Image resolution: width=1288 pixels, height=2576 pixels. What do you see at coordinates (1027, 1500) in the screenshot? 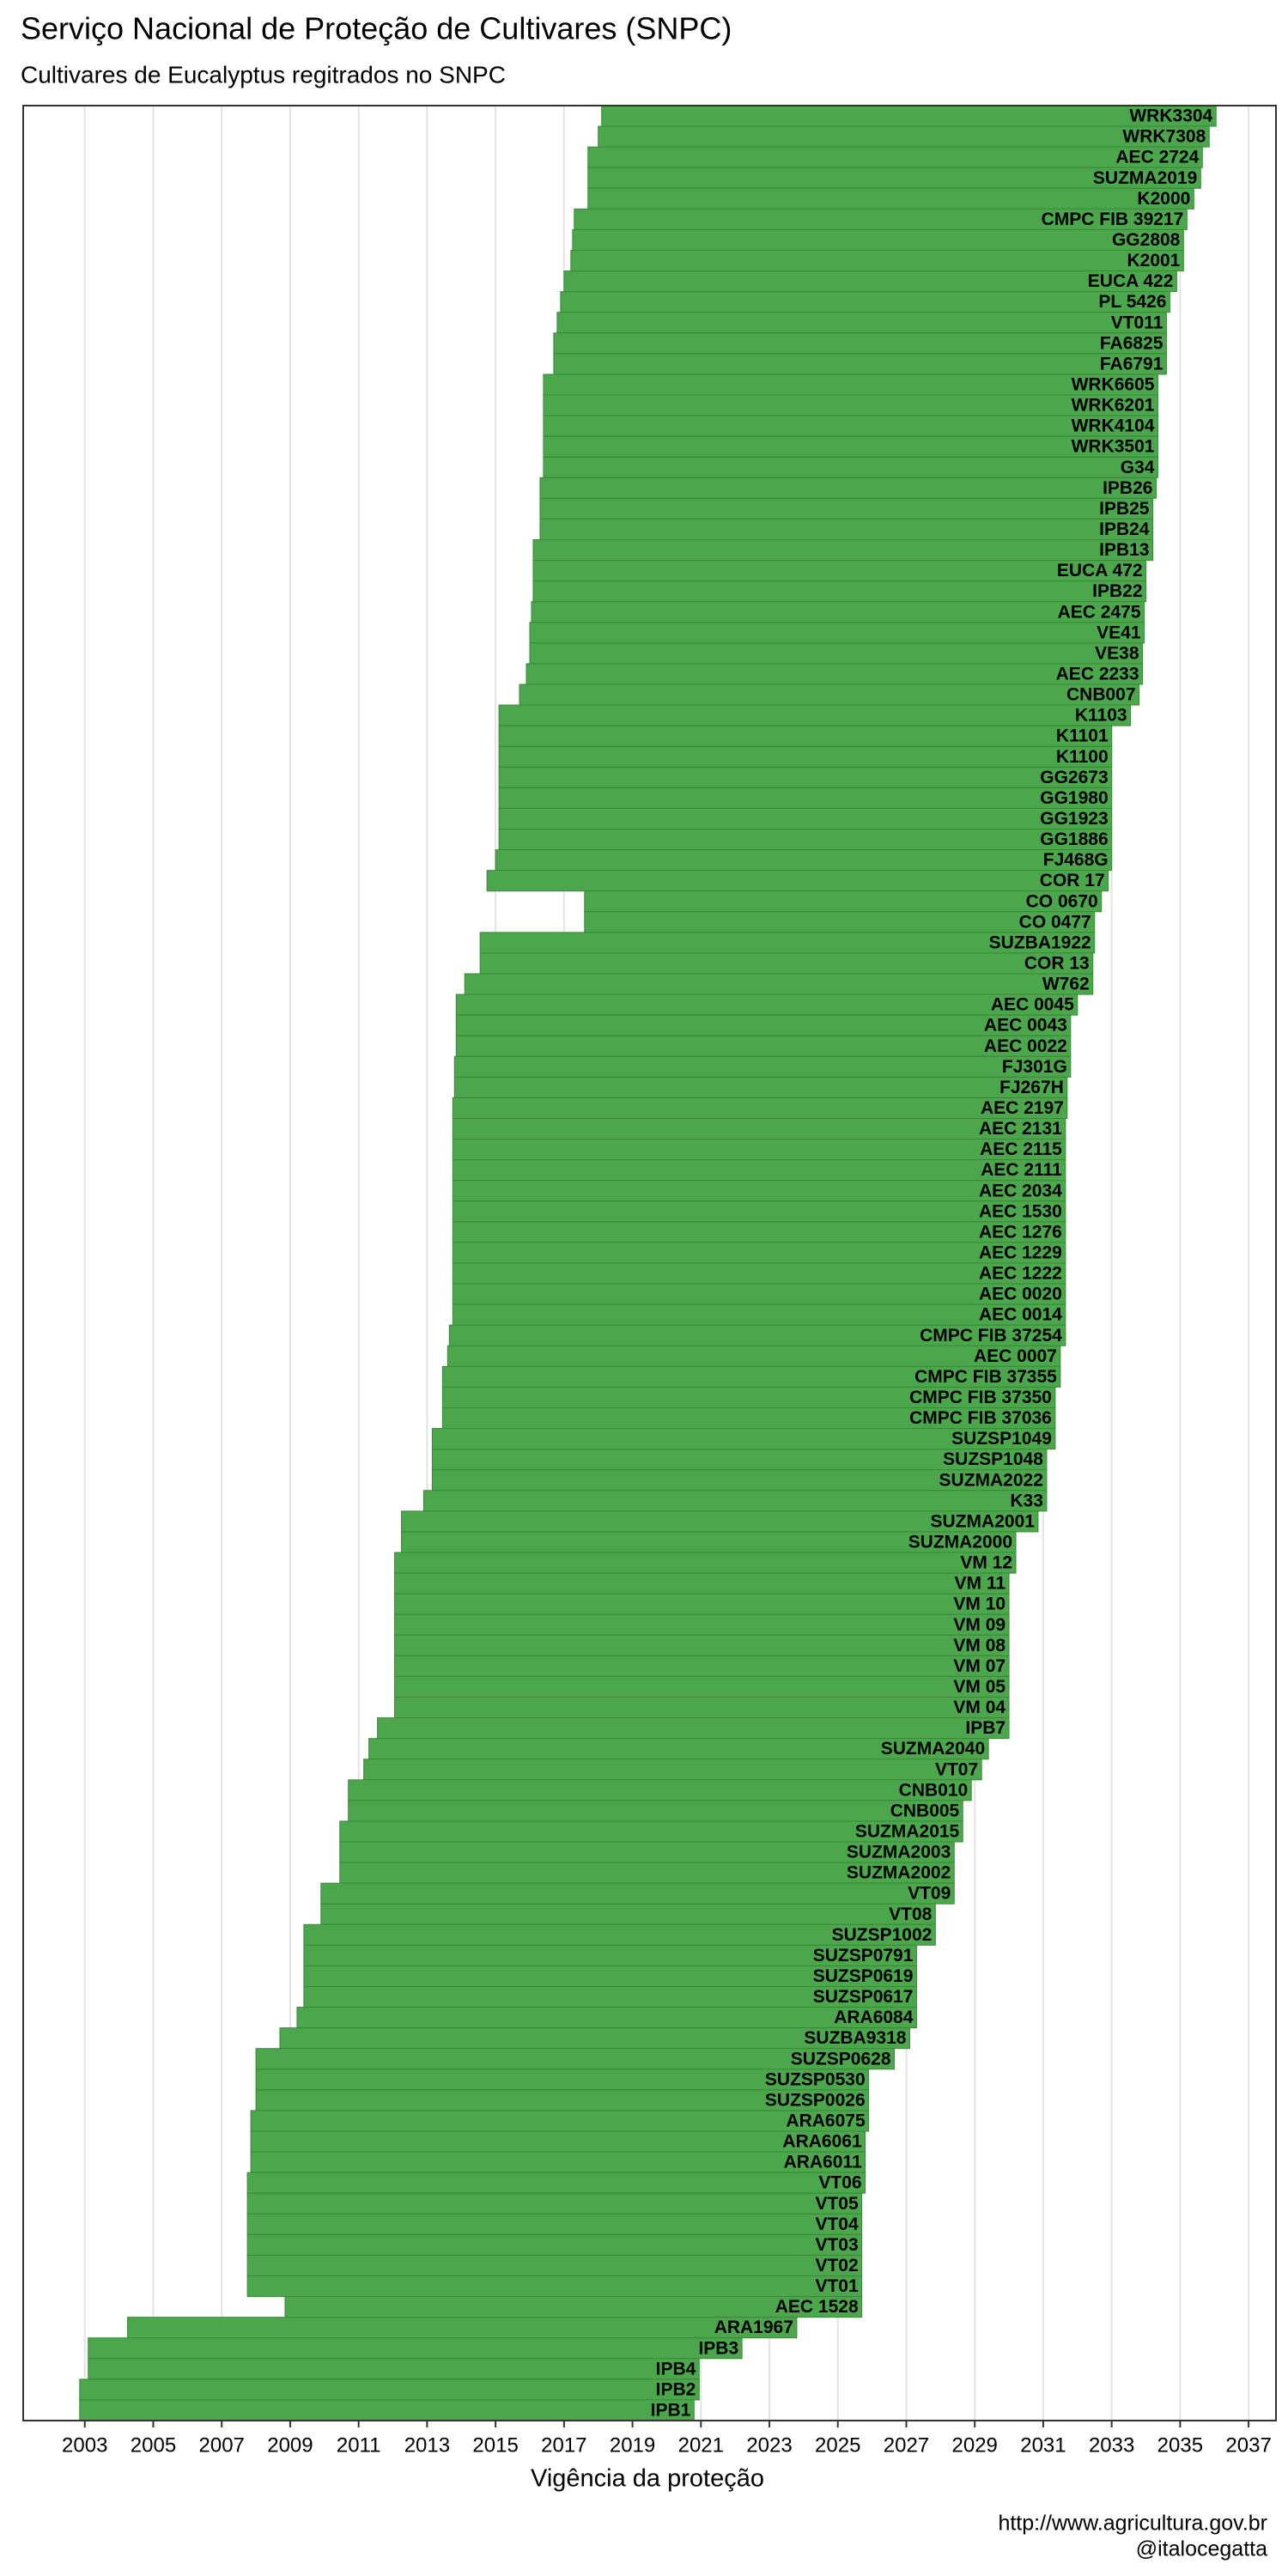
I see `bar-label: K33` at bounding box center [1027, 1500].